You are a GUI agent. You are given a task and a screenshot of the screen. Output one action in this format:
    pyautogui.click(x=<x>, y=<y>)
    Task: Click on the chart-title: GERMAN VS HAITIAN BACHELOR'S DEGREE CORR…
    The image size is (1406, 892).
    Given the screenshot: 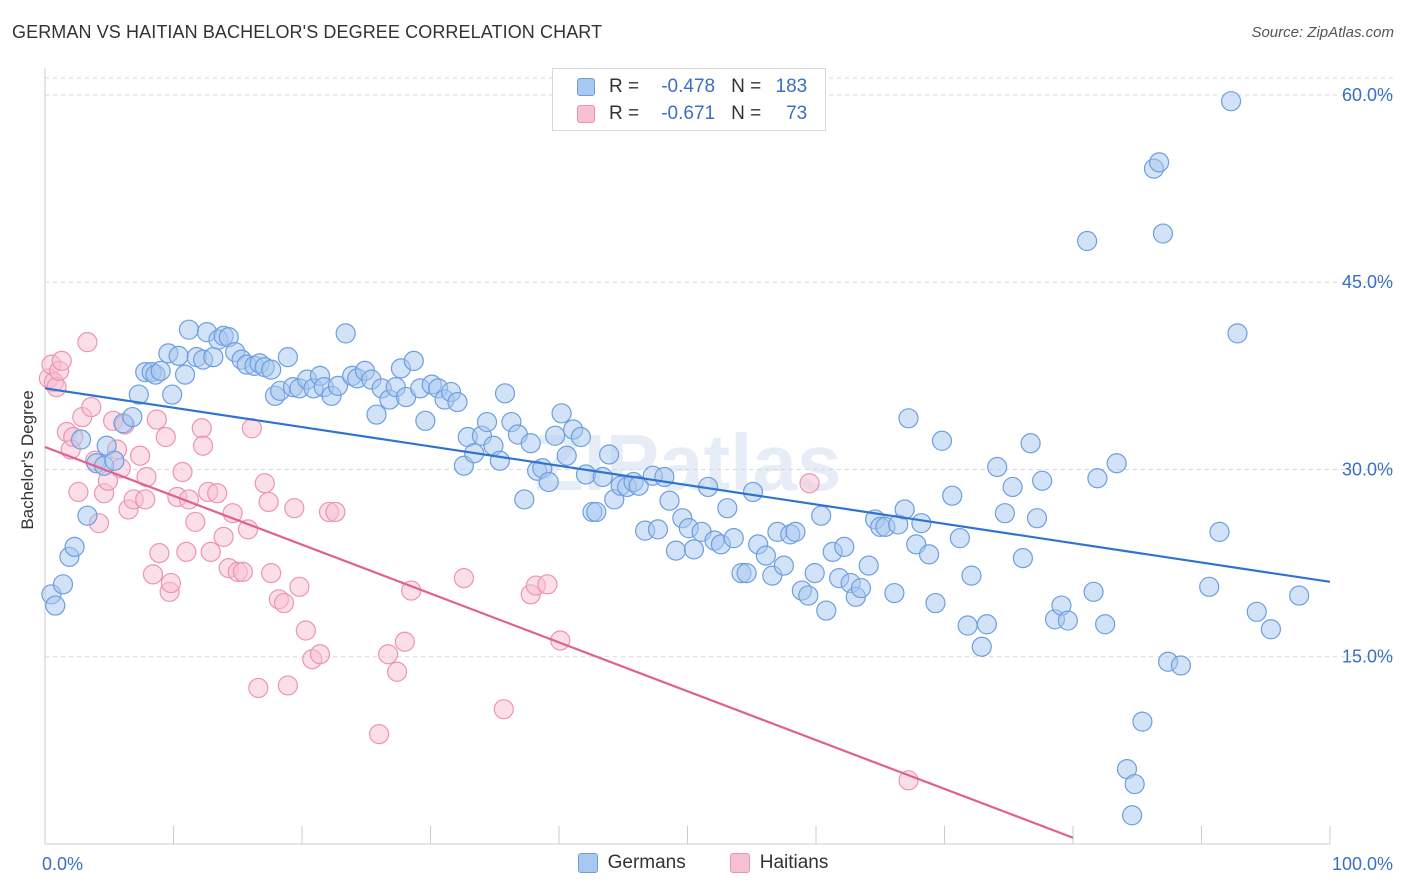 What is the action you would take?
    pyautogui.click(x=307, y=32)
    